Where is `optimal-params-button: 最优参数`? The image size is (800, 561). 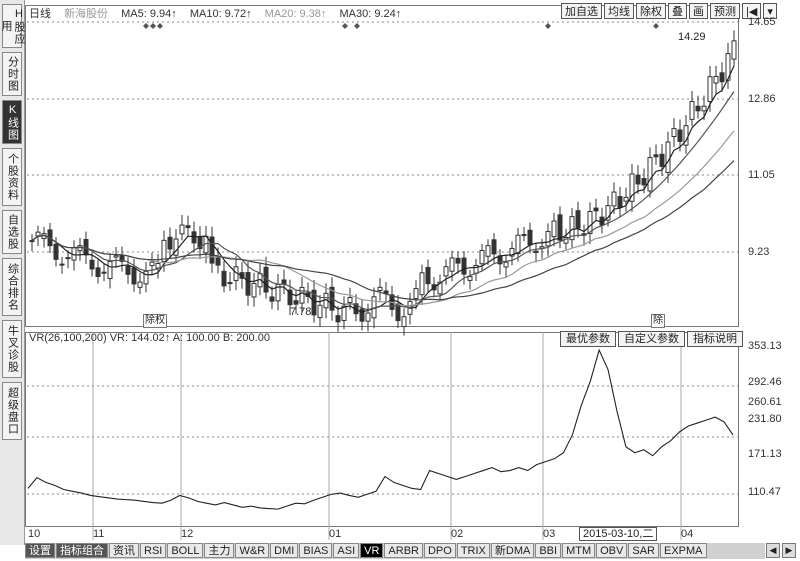
optimal-params-button: 最优参数 is located at coordinates (588, 339).